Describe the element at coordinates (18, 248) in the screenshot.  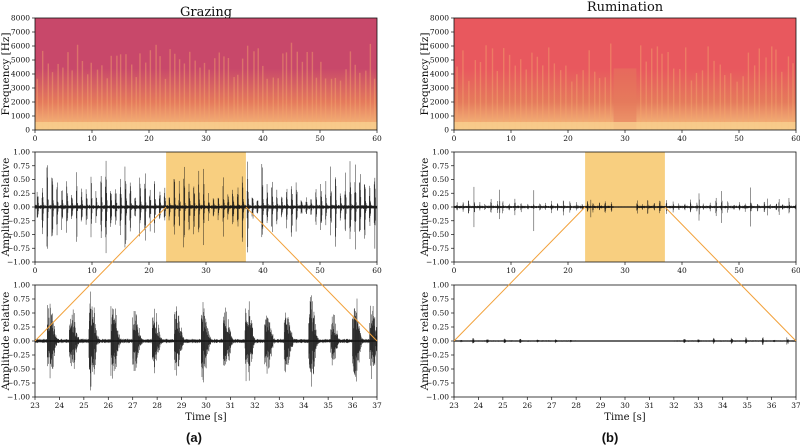
I see `y-tick-label: −0.75` at that location.